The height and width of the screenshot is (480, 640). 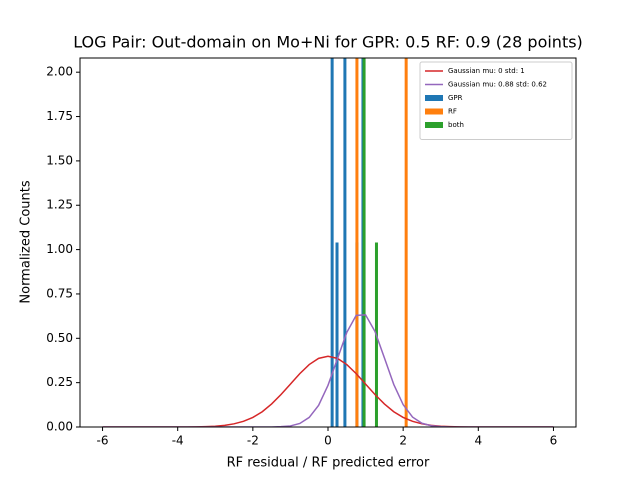 What do you see at coordinates (456, 125) in the screenshot?
I see `legend-label: both` at bounding box center [456, 125].